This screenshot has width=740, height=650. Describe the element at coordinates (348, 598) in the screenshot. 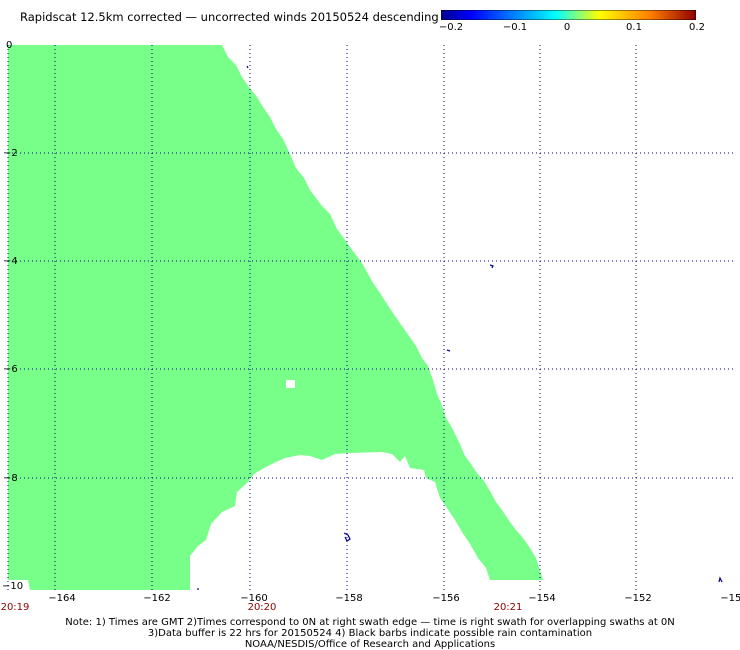

I see `lon-label: −158` at that location.